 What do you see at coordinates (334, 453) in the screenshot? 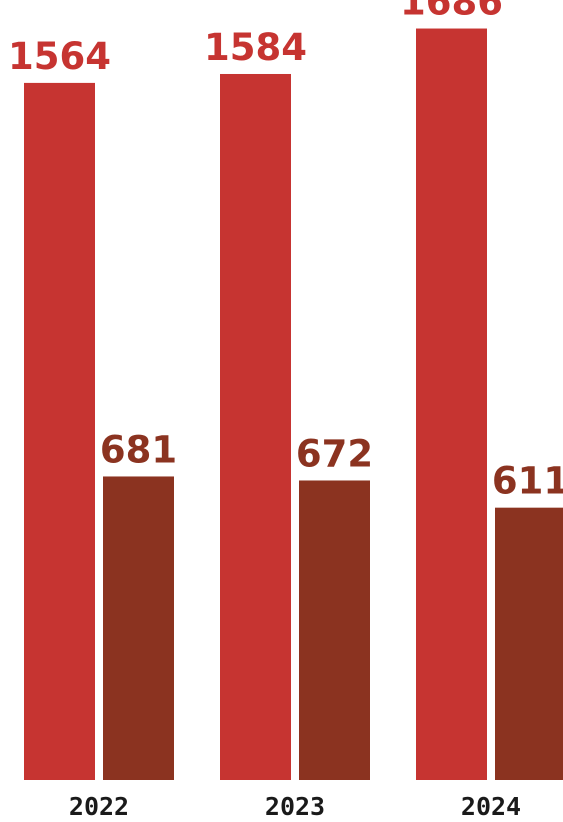
I see `value-label-2023-series-2: 672` at bounding box center [334, 453].